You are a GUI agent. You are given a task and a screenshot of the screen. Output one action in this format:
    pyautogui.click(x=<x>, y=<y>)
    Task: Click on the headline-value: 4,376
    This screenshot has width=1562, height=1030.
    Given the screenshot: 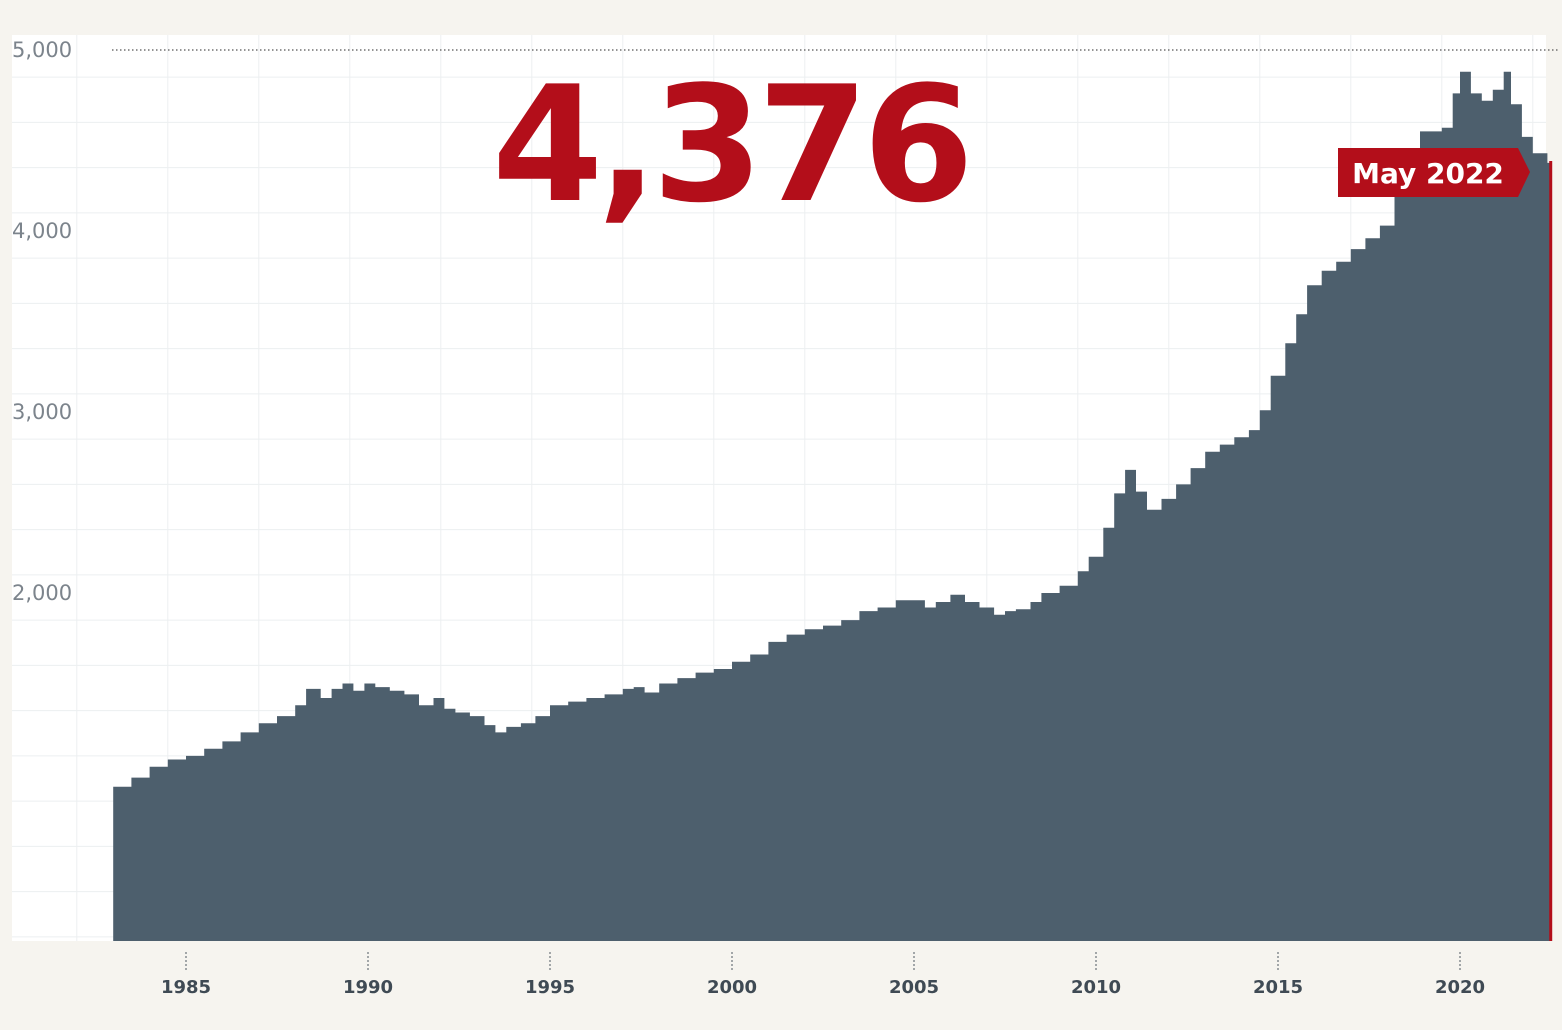 What is the action you would take?
    pyautogui.click(x=730, y=144)
    